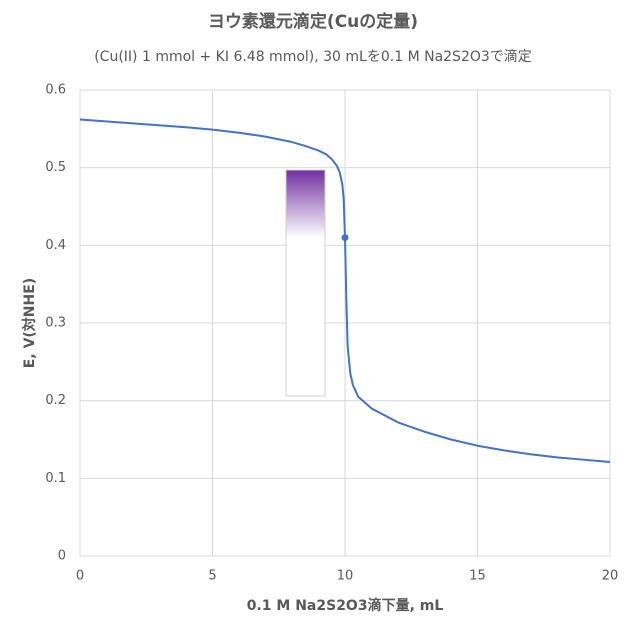 Image resolution: width=627 pixels, height=635 pixels. What do you see at coordinates (55, 400) in the screenshot?
I see `y-tick-label: 0.2` at bounding box center [55, 400].